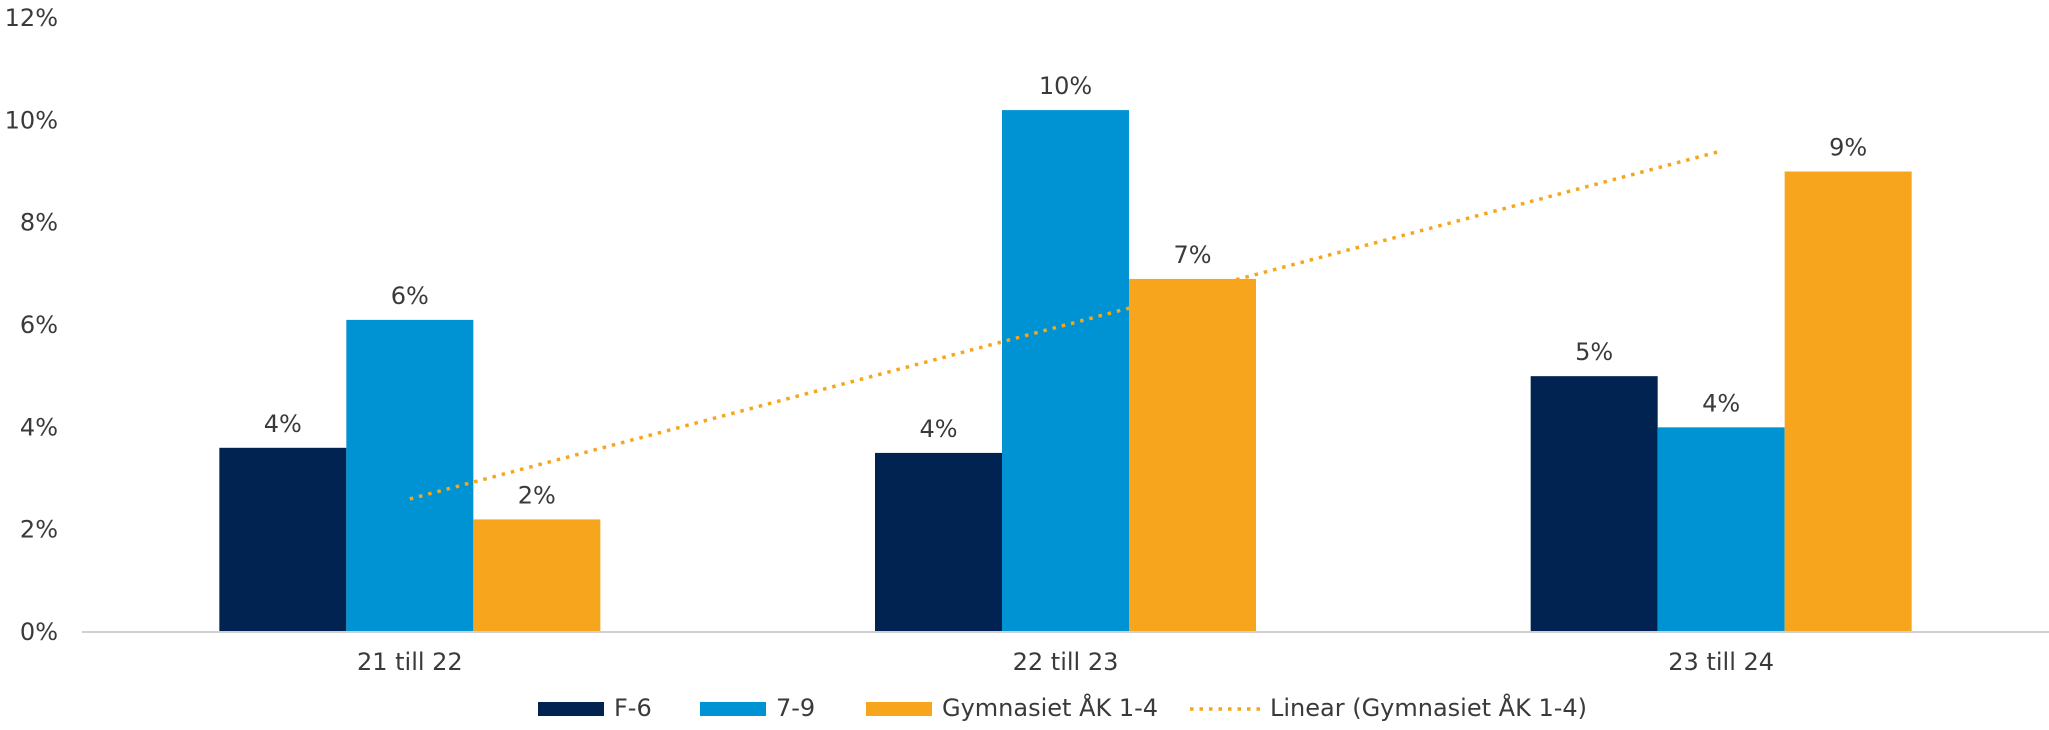  I want to click on x-category-label: 23 till 24, so click(1721, 662).